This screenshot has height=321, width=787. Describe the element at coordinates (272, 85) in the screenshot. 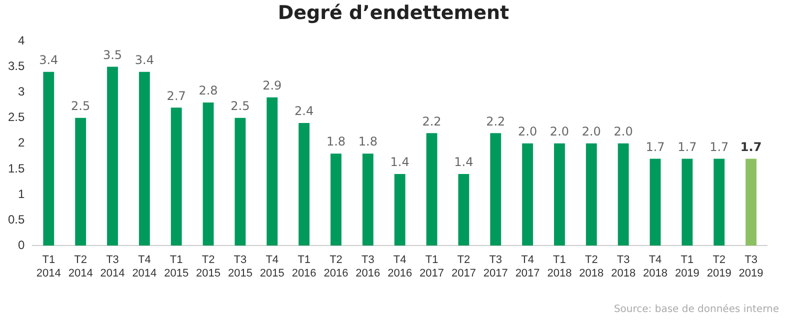

I see `data-label: 2.9` at that location.